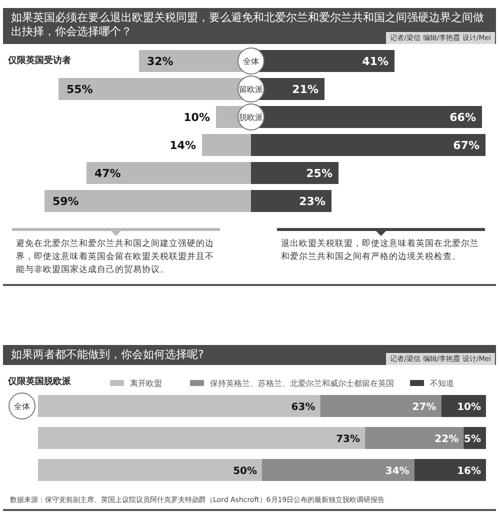 The height and width of the screenshot is (516, 499). What do you see at coordinates (251, 89) in the screenshot?
I see `y-tick-label: 留欧派` at bounding box center [251, 89].